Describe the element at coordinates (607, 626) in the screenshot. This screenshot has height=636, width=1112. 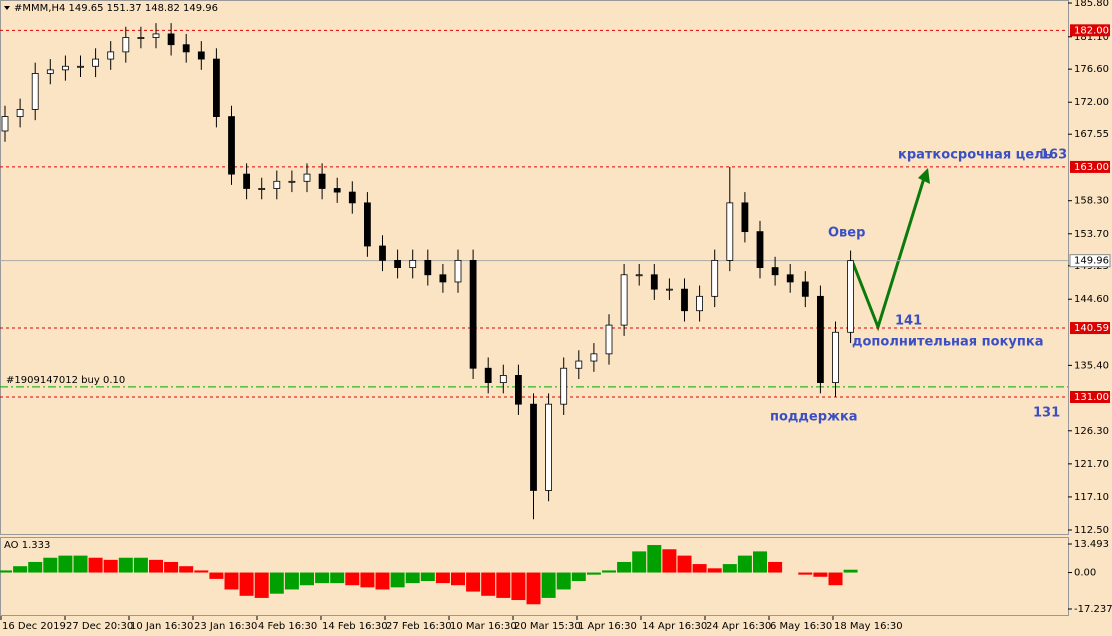
I see `x-tick-label: 1 Apr 16:30` at that location.